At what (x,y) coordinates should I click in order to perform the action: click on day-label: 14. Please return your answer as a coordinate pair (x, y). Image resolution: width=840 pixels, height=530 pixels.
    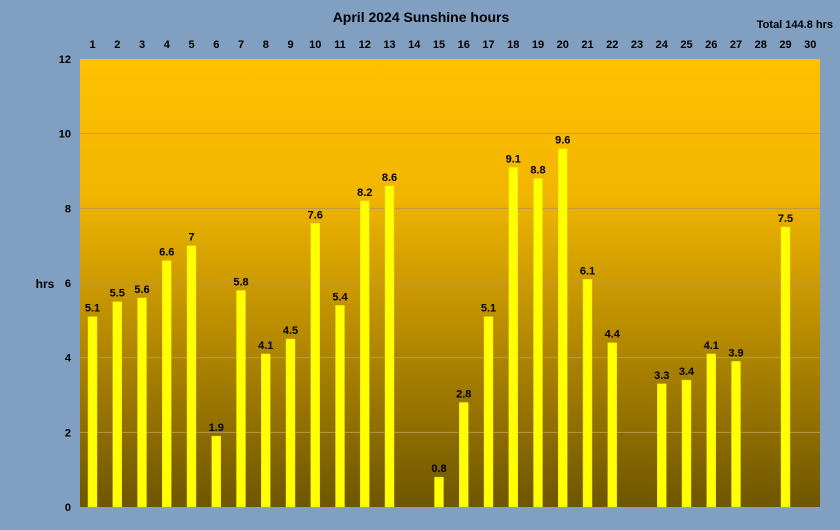
    Looking at the image, I should click on (414, 45).